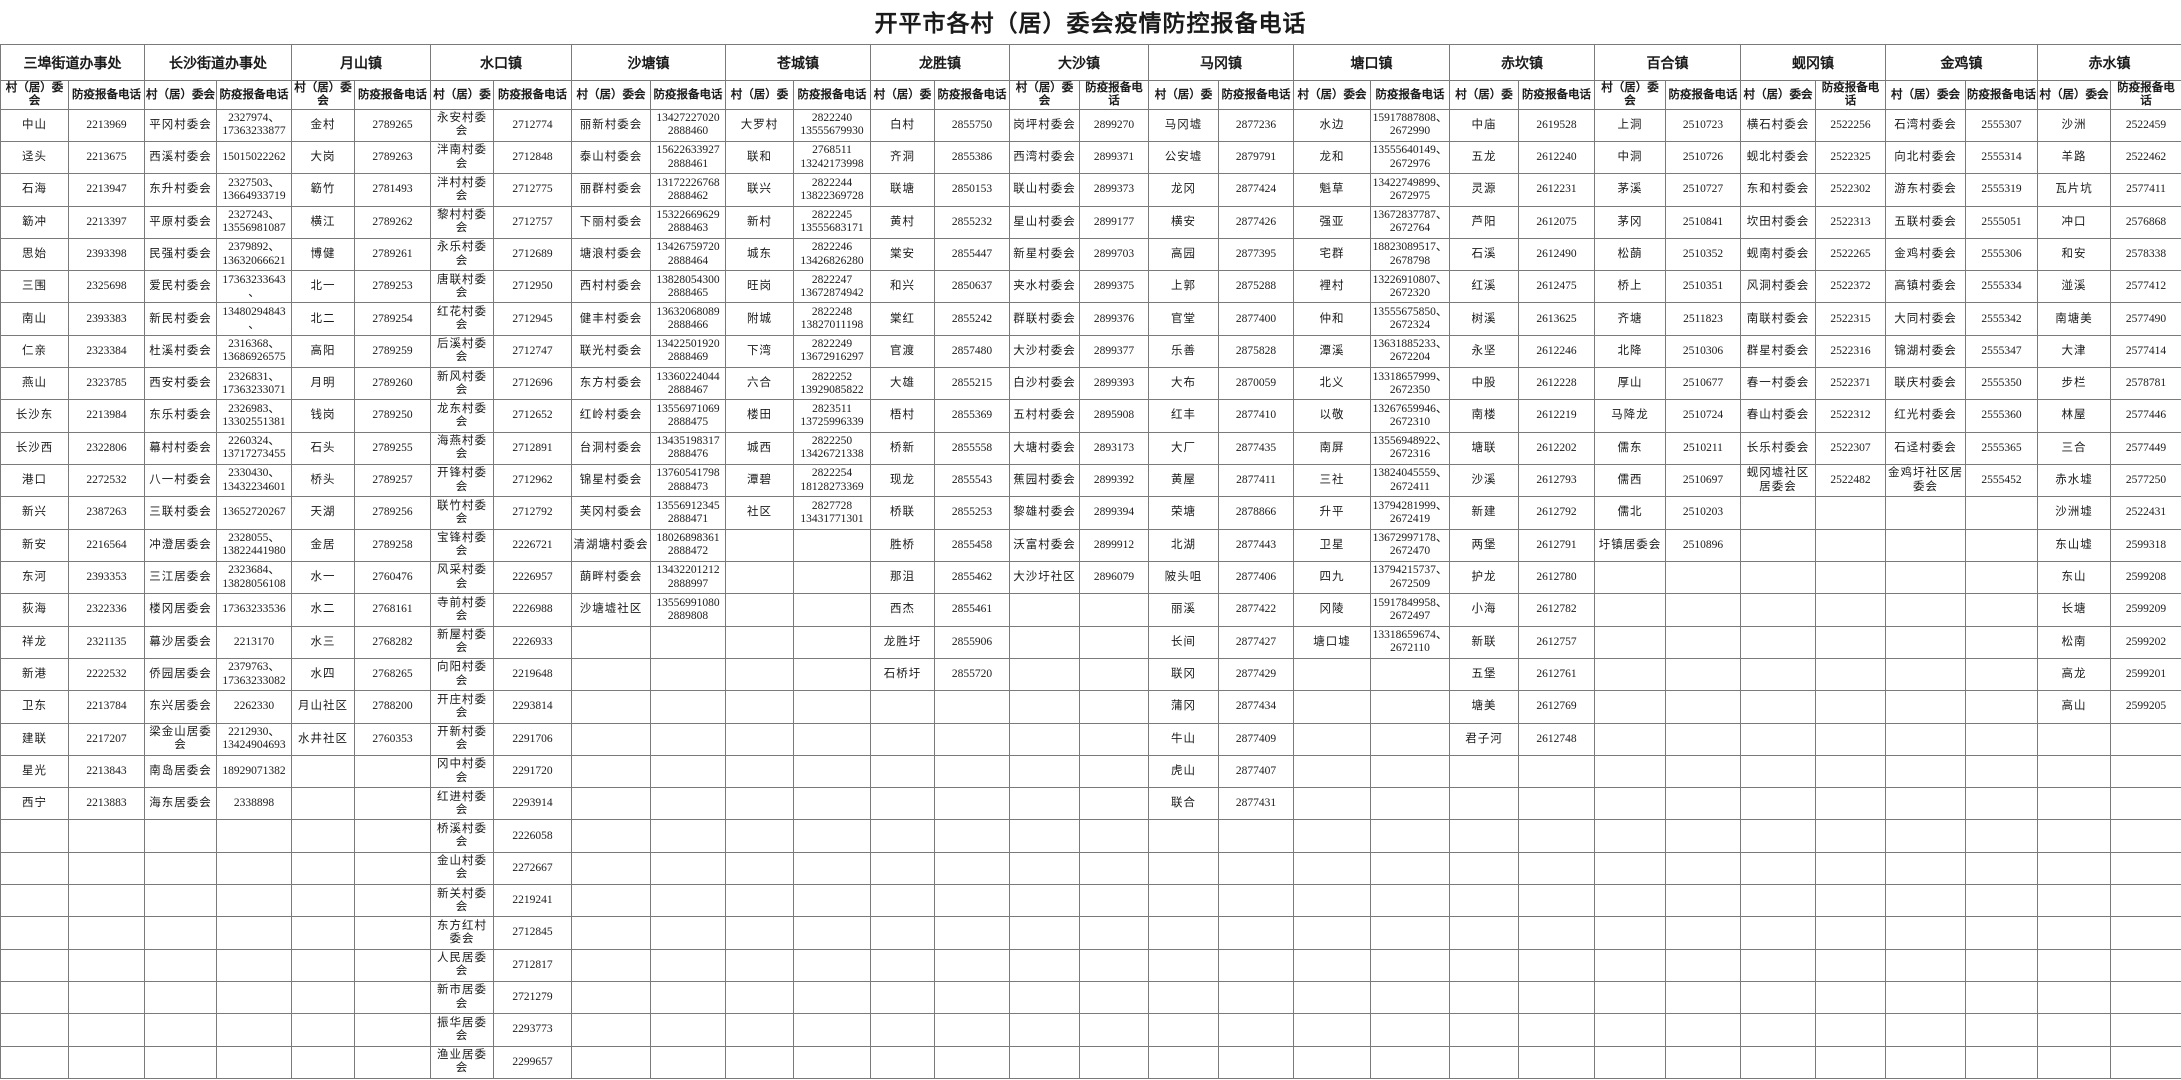 The width and height of the screenshot is (2181, 1080). I want to click on village-name-cell: 和兴, so click(902, 287).